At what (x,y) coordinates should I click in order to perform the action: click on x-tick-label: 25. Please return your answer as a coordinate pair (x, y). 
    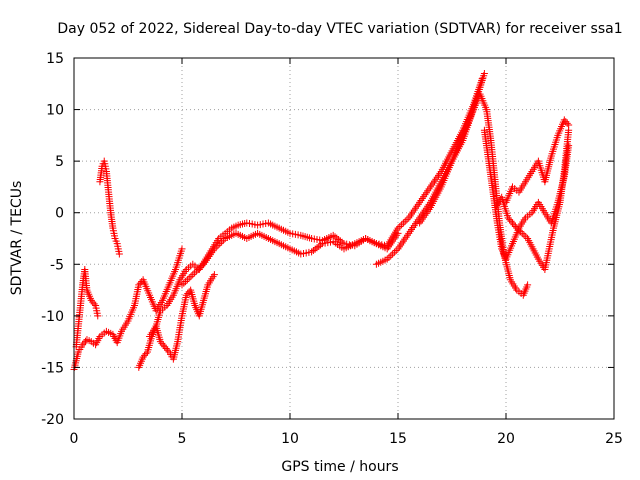
    Looking at the image, I should click on (614, 439).